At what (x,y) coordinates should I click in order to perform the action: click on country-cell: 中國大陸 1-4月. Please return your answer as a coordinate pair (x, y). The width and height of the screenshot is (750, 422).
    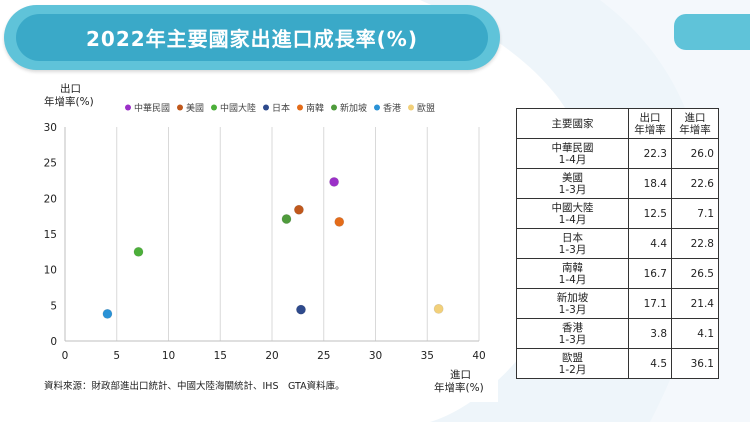
    Looking at the image, I should click on (572, 213).